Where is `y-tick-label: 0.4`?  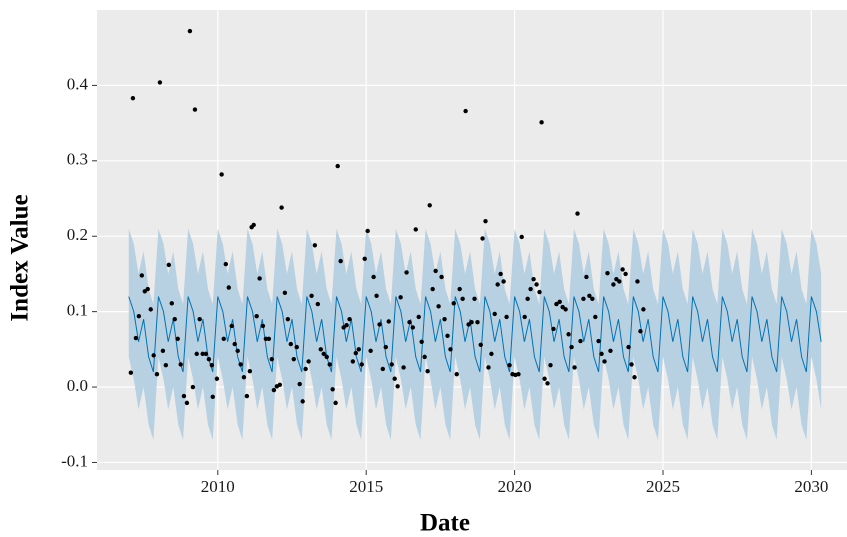
y-tick-label: 0.4 is located at coordinates (78, 83).